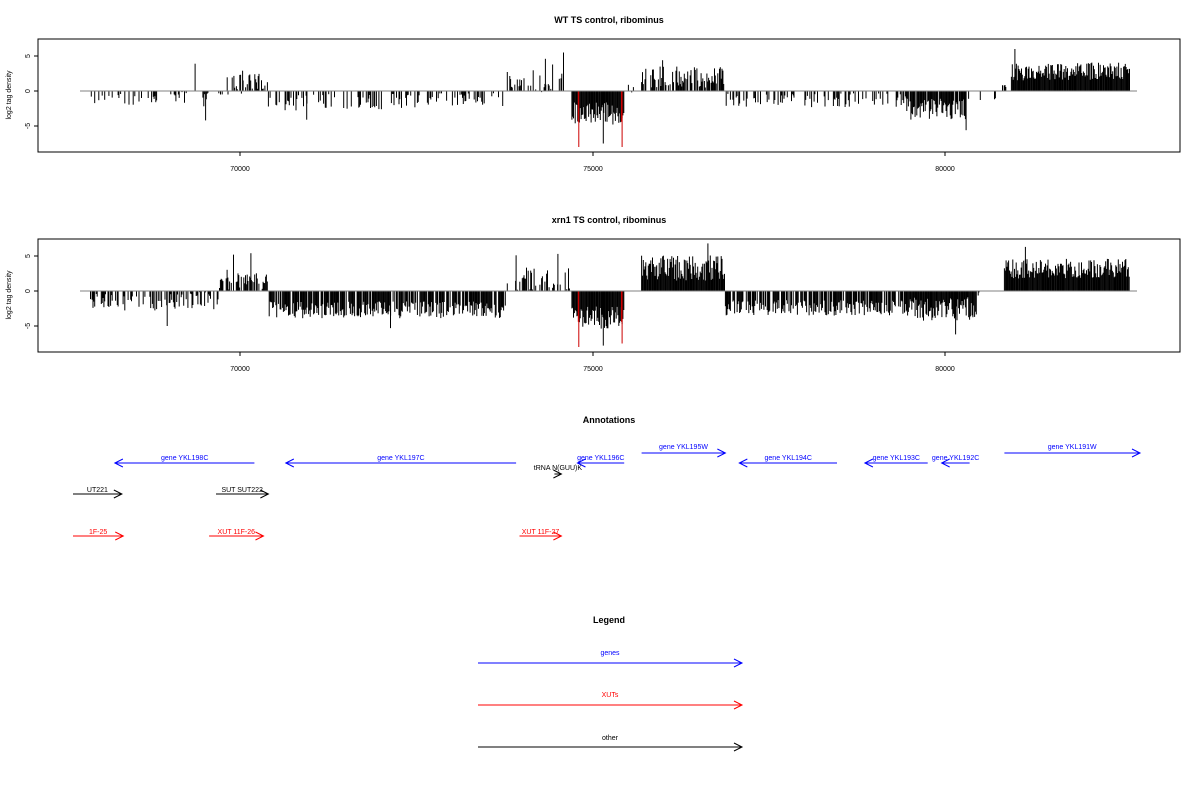 The width and height of the screenshot is (1200, 800). What do you see at coordinates (610, 653) in the screenshot?
I see `legend-genes-label: genes` at bounding box center [610, 653].